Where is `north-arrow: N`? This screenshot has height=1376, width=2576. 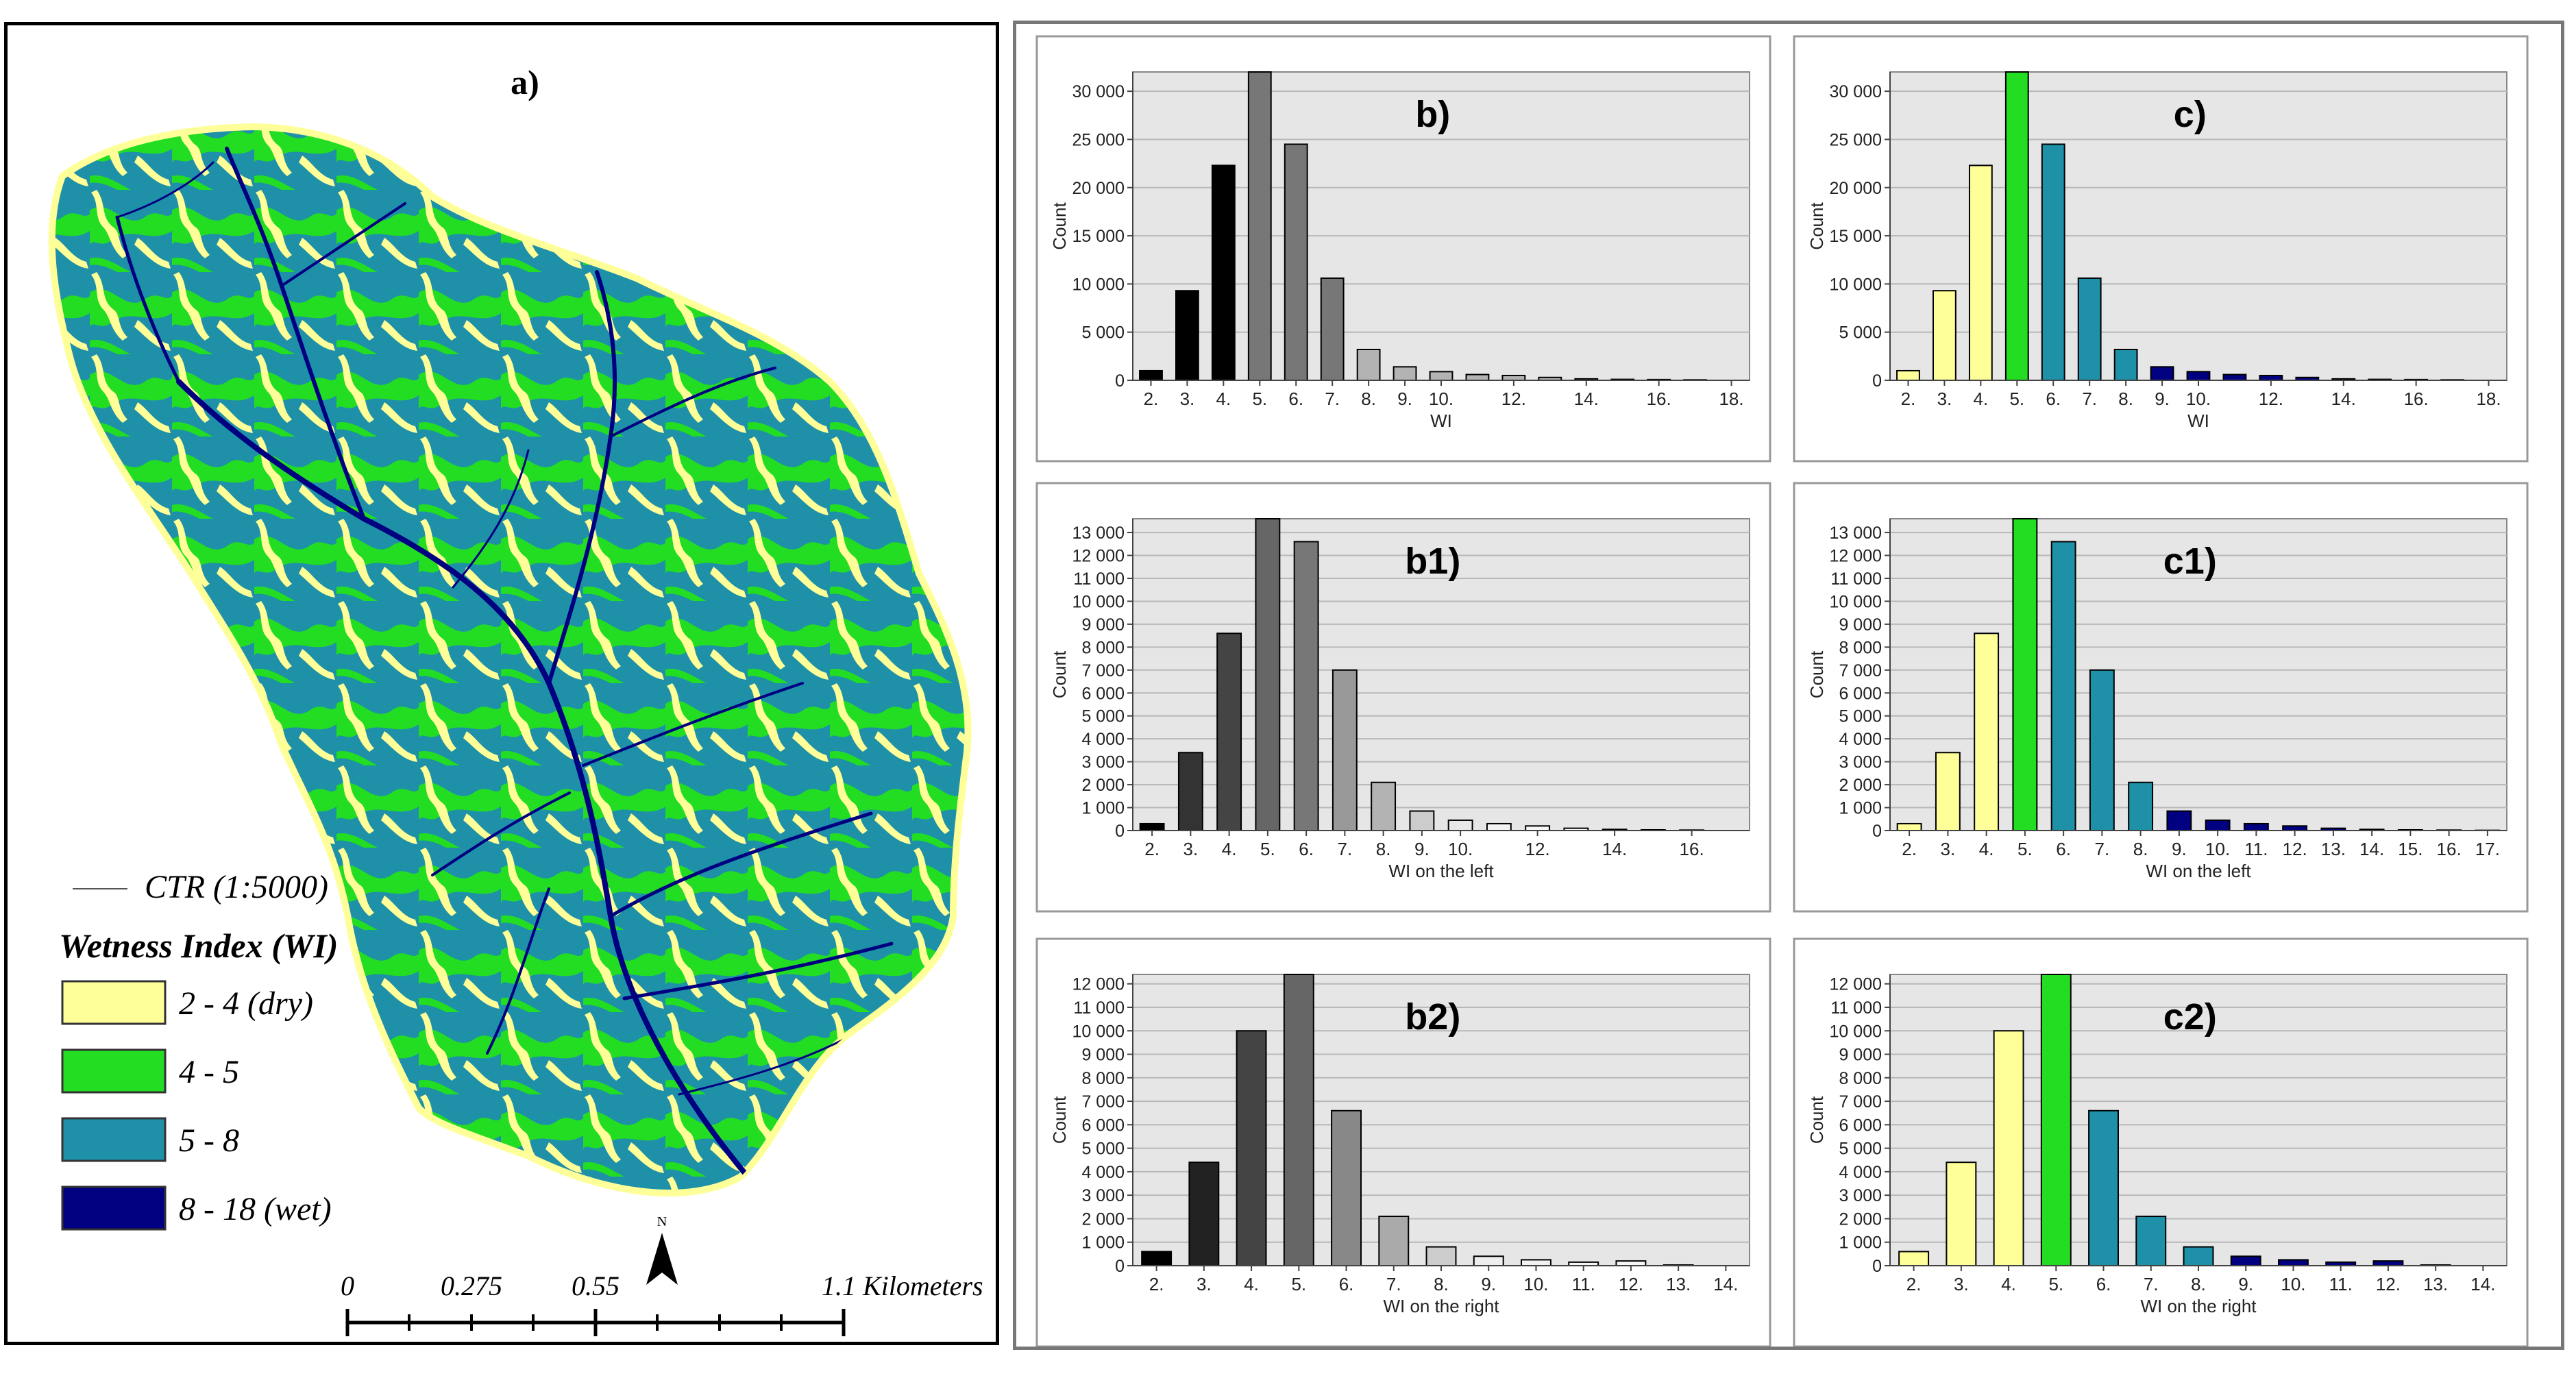 north-arrow: N is located at coordinates (662, 1249).